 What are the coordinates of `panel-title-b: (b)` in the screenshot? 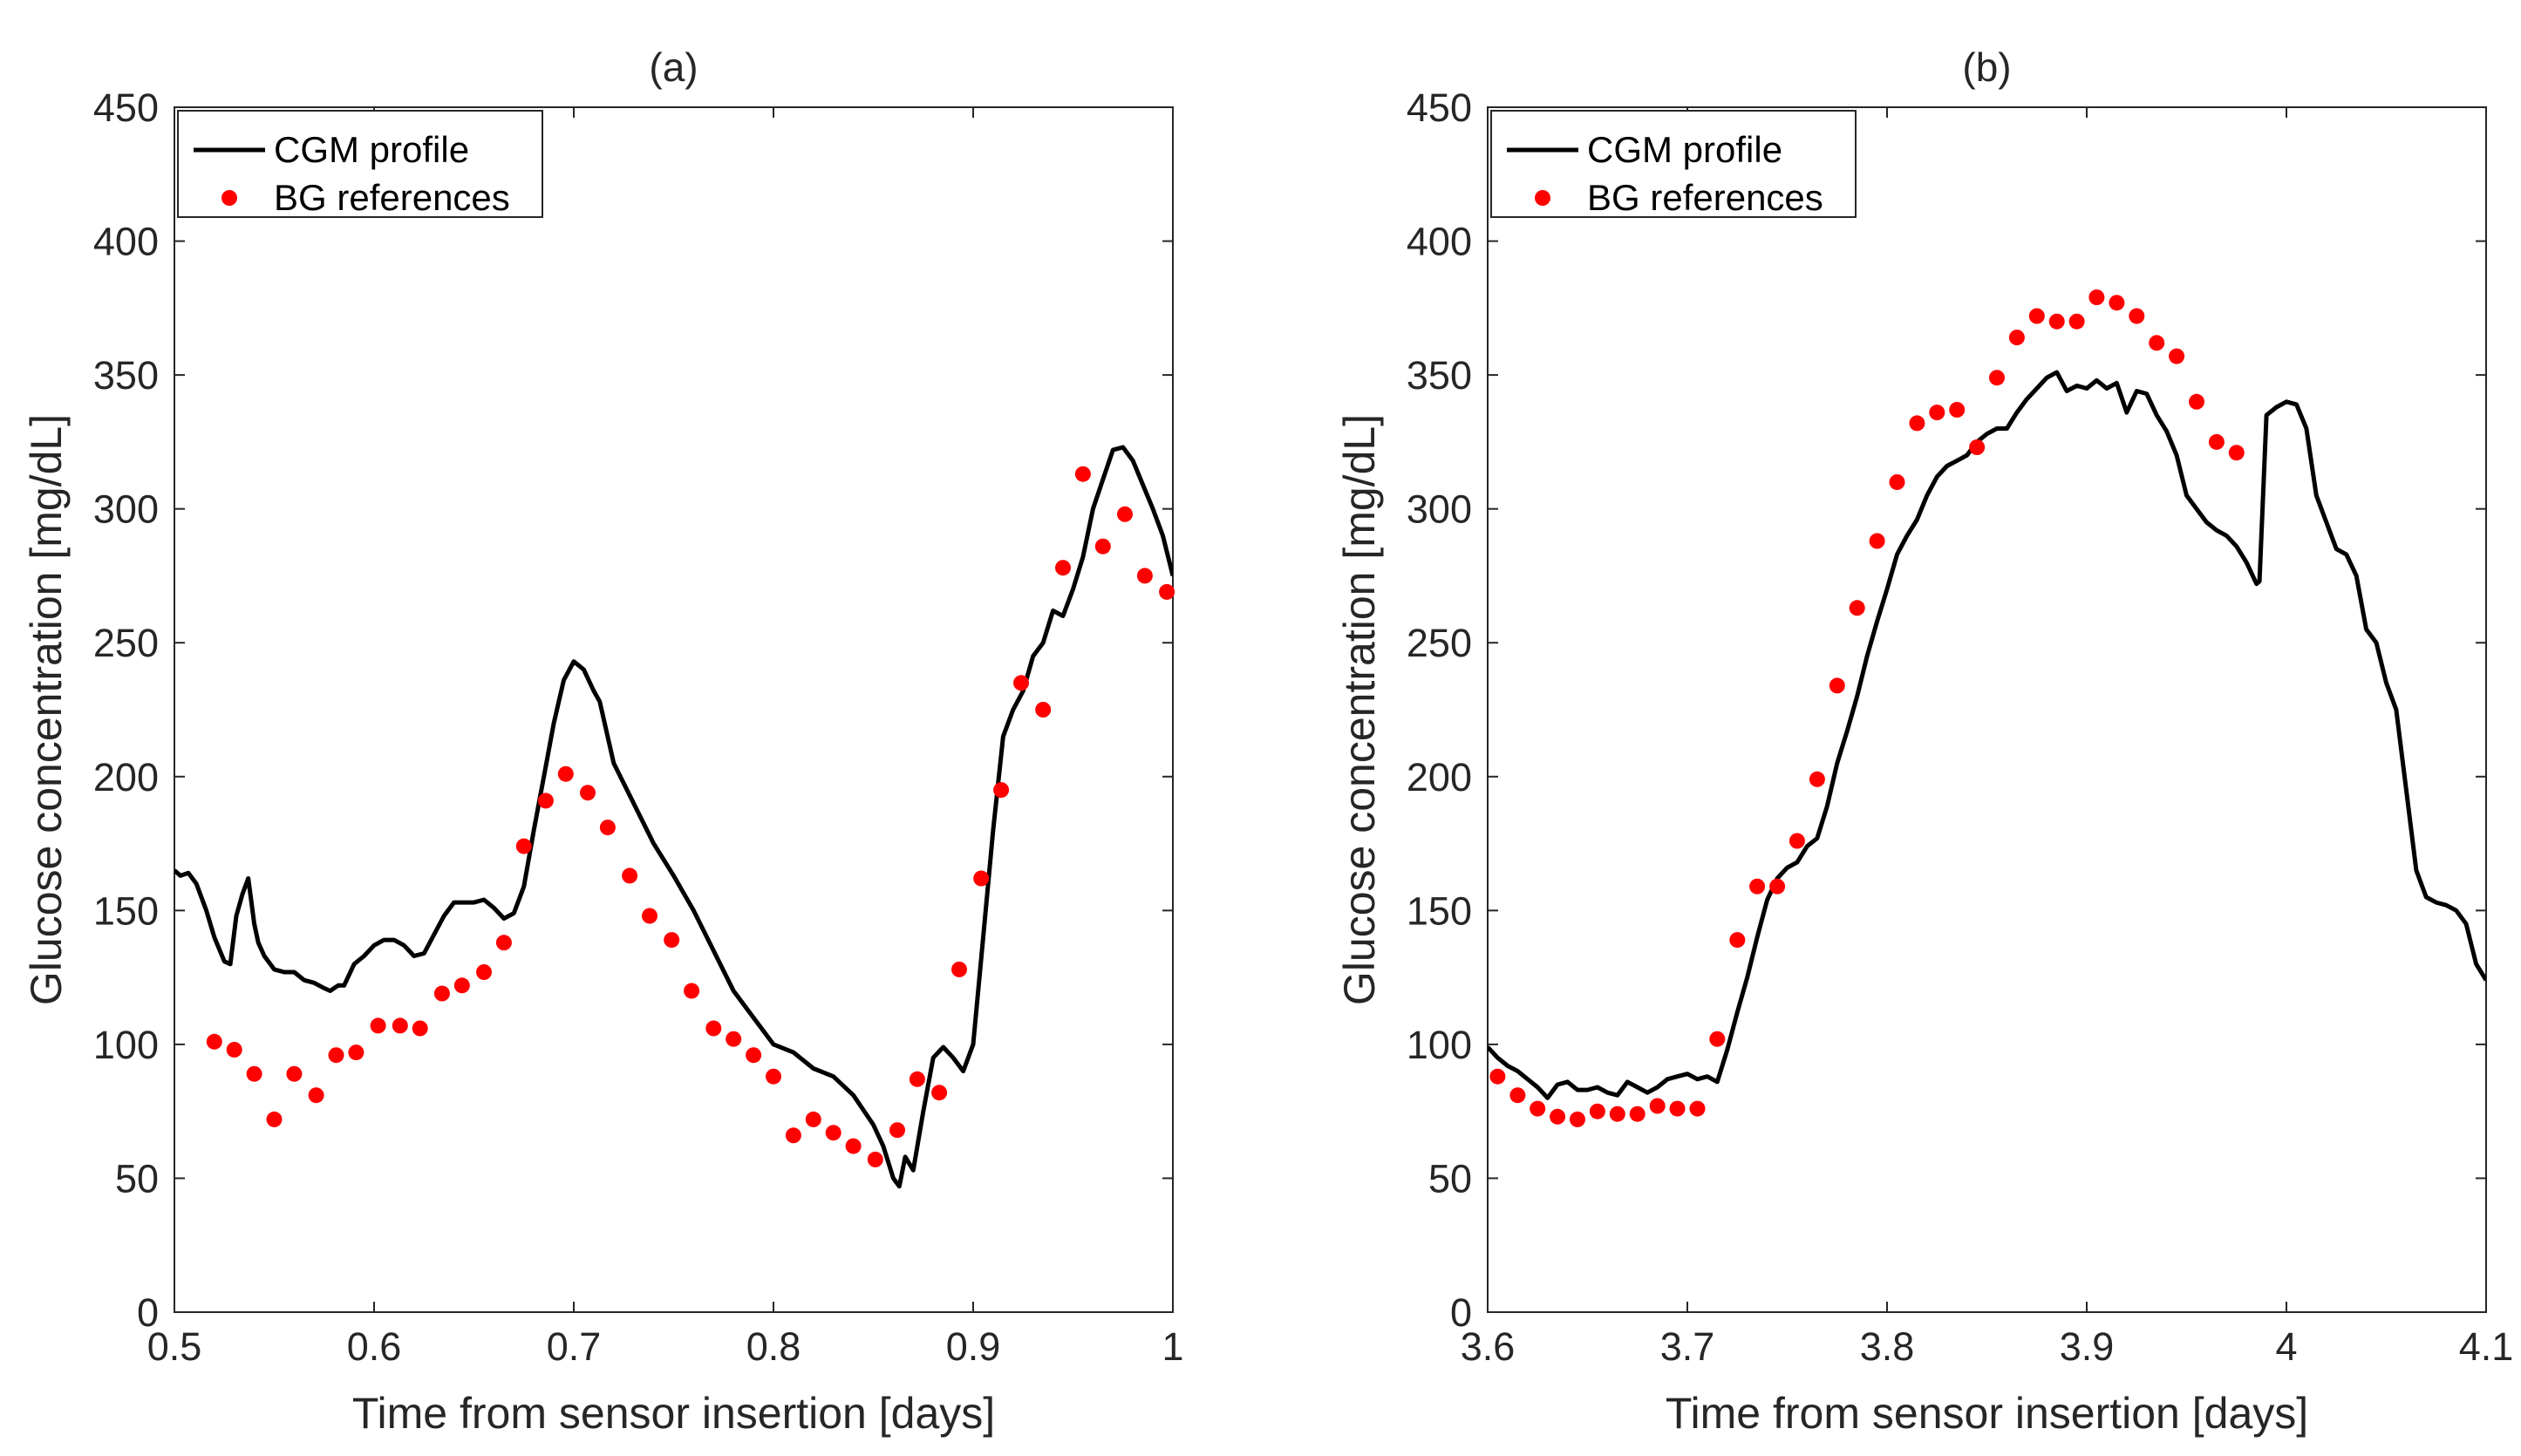 It's located at (1987, 67).